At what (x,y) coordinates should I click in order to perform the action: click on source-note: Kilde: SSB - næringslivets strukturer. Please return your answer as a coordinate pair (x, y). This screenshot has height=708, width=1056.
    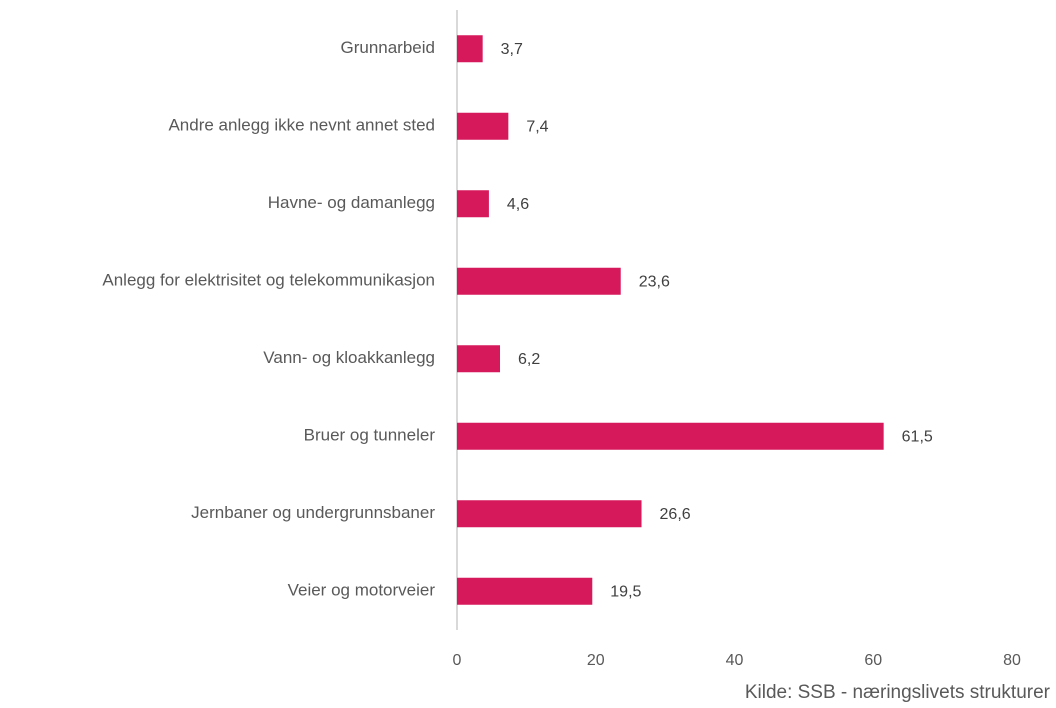
    Looking at the image, I should click on (898, 692).